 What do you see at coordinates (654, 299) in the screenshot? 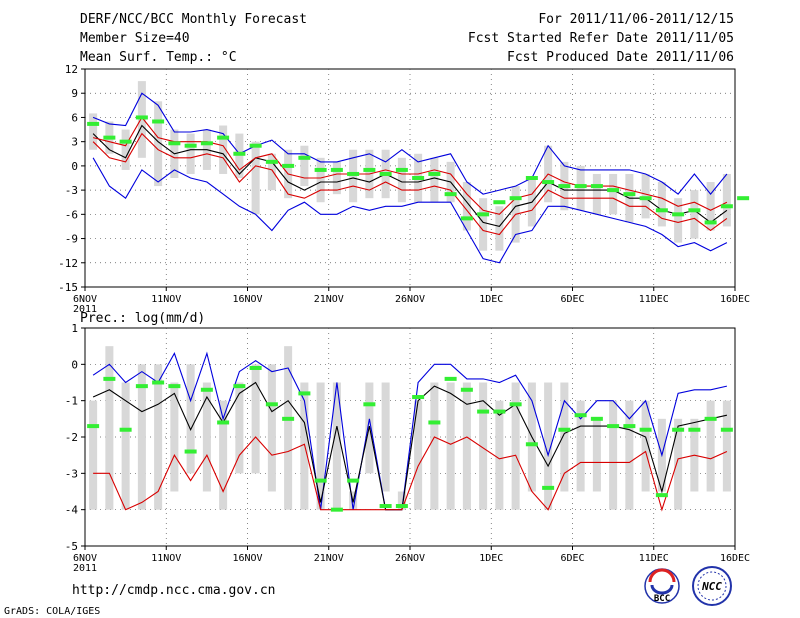
I see `x-tick-label: 11DEC` at bounding box center [654, 299].